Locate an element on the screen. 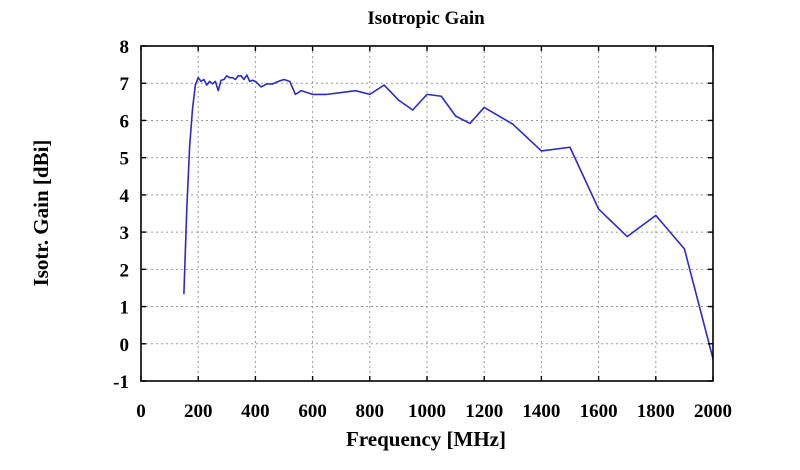 Image resolution: width=800 pixels, height=470 pixels. x-axis-label: Frequency [MHz] is located at coordinates (426, 439).